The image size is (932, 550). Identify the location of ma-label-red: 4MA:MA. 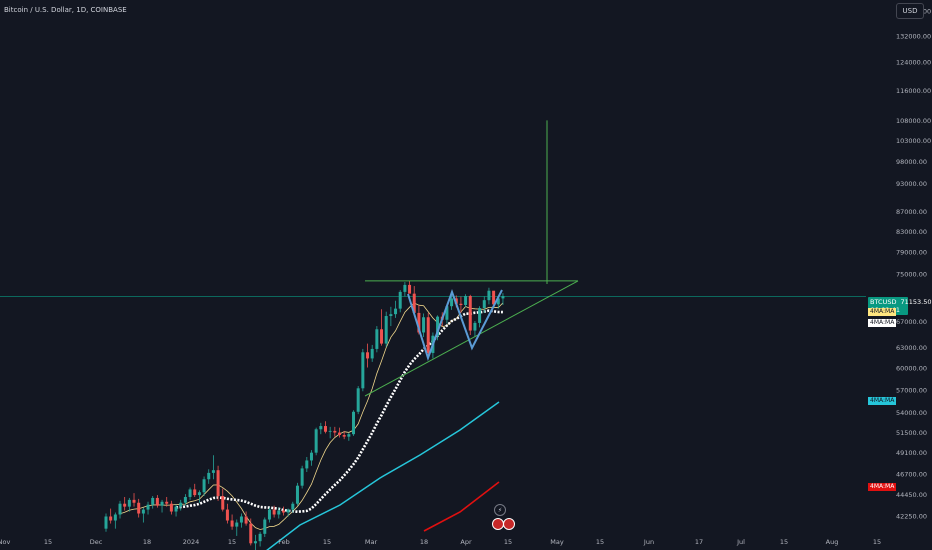
(882, 486).